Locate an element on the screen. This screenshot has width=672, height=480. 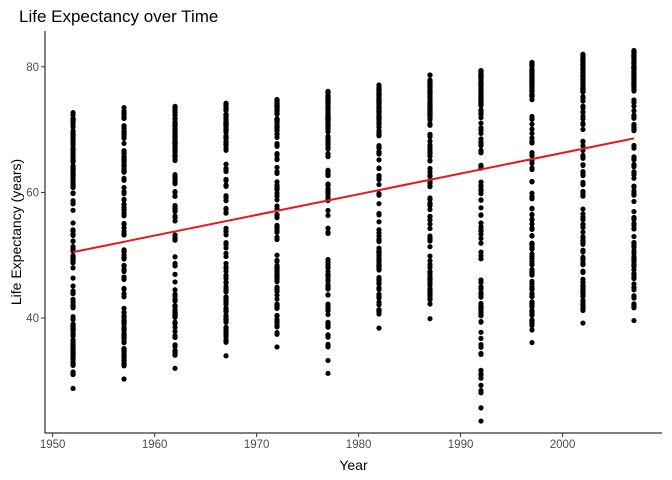
x-tick-label: 1990 is located at coordinates (461, 445).